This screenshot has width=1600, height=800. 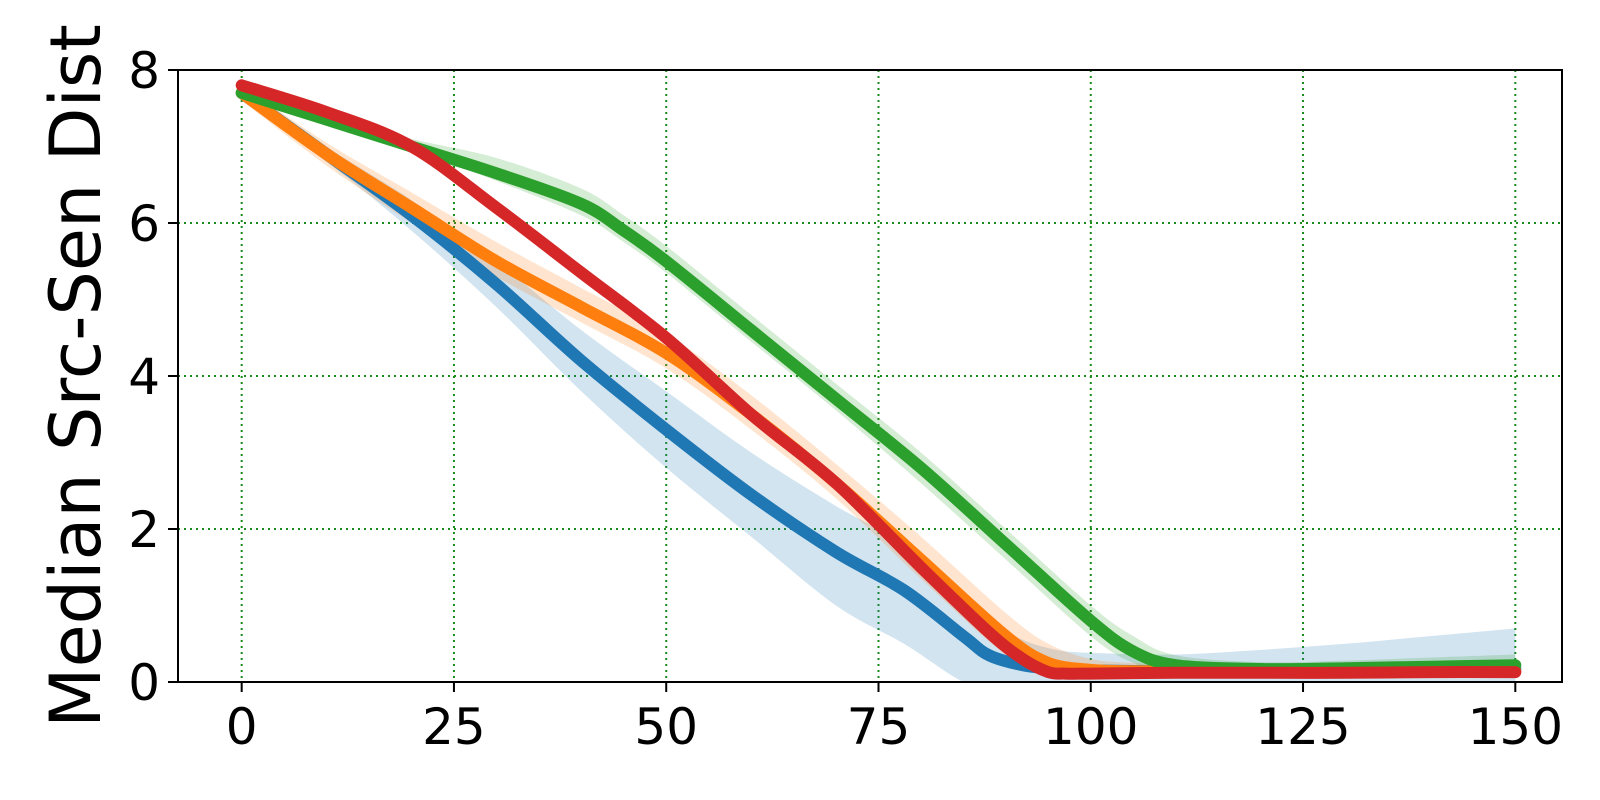 What do you see at coordinates (144, 530) in the screenshot?
I see `y-tick-label: 2` at bounding box center [144, 530].